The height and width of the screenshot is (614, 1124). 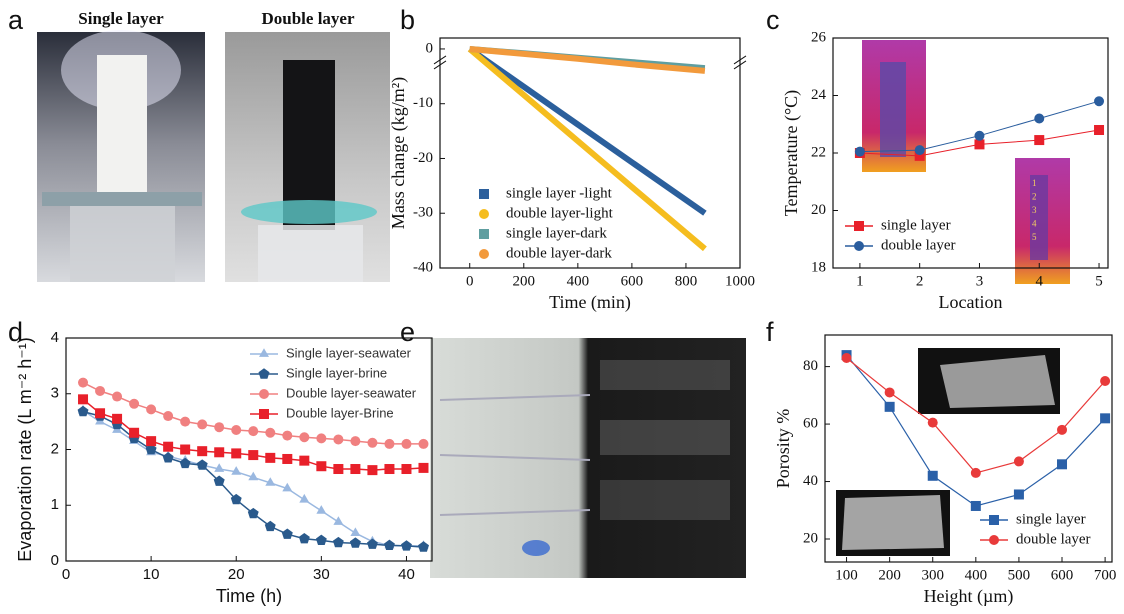 I want to click on x-axis-label: Location, so click(x=971, y=302).